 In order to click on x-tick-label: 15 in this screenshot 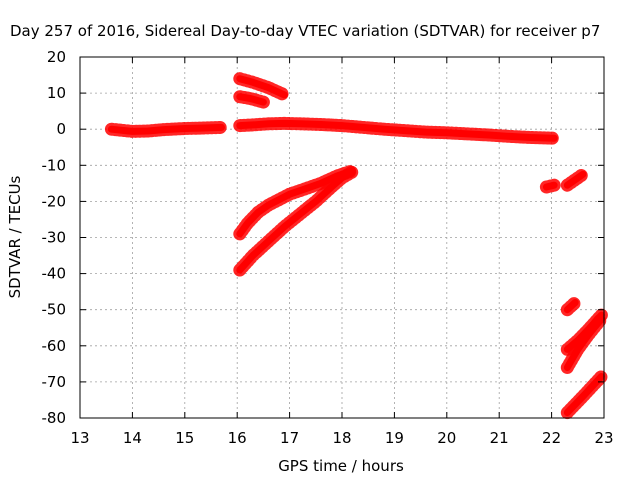, I will do `click(184, 438)`.